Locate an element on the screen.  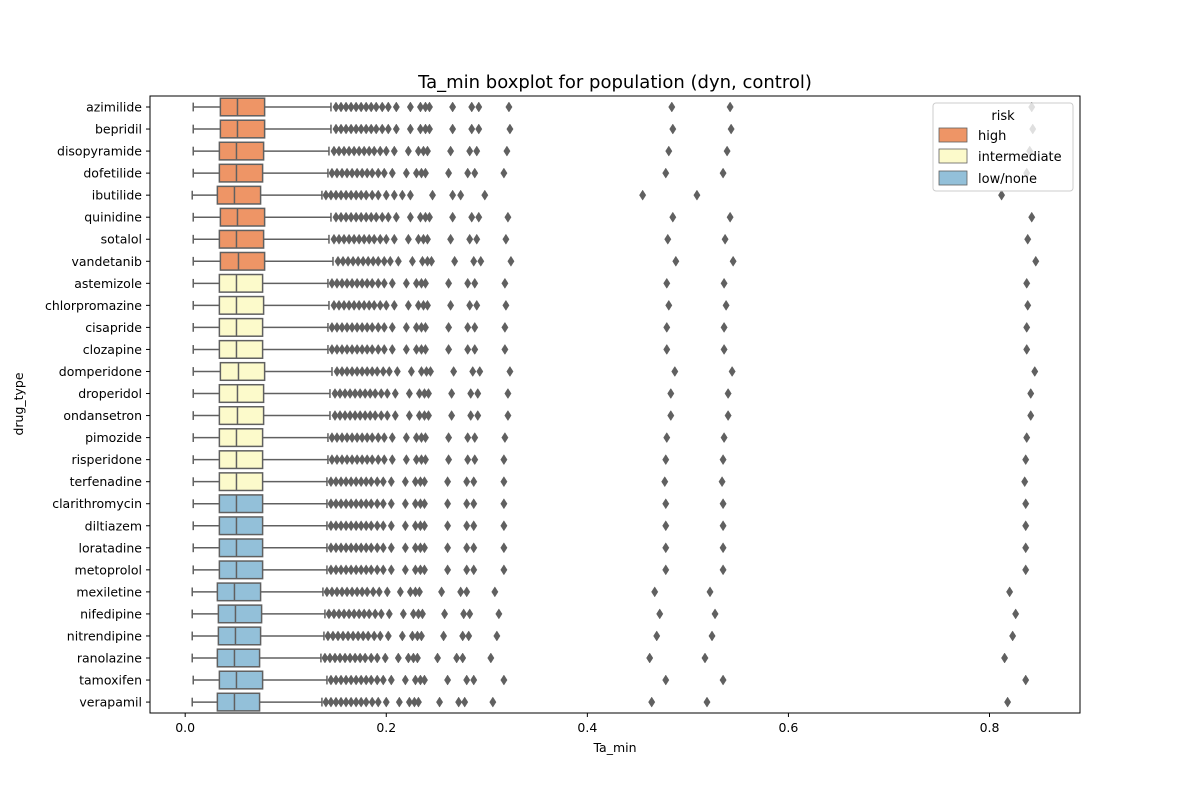
box-group-terfenadine is located at coordinates (610, 482).